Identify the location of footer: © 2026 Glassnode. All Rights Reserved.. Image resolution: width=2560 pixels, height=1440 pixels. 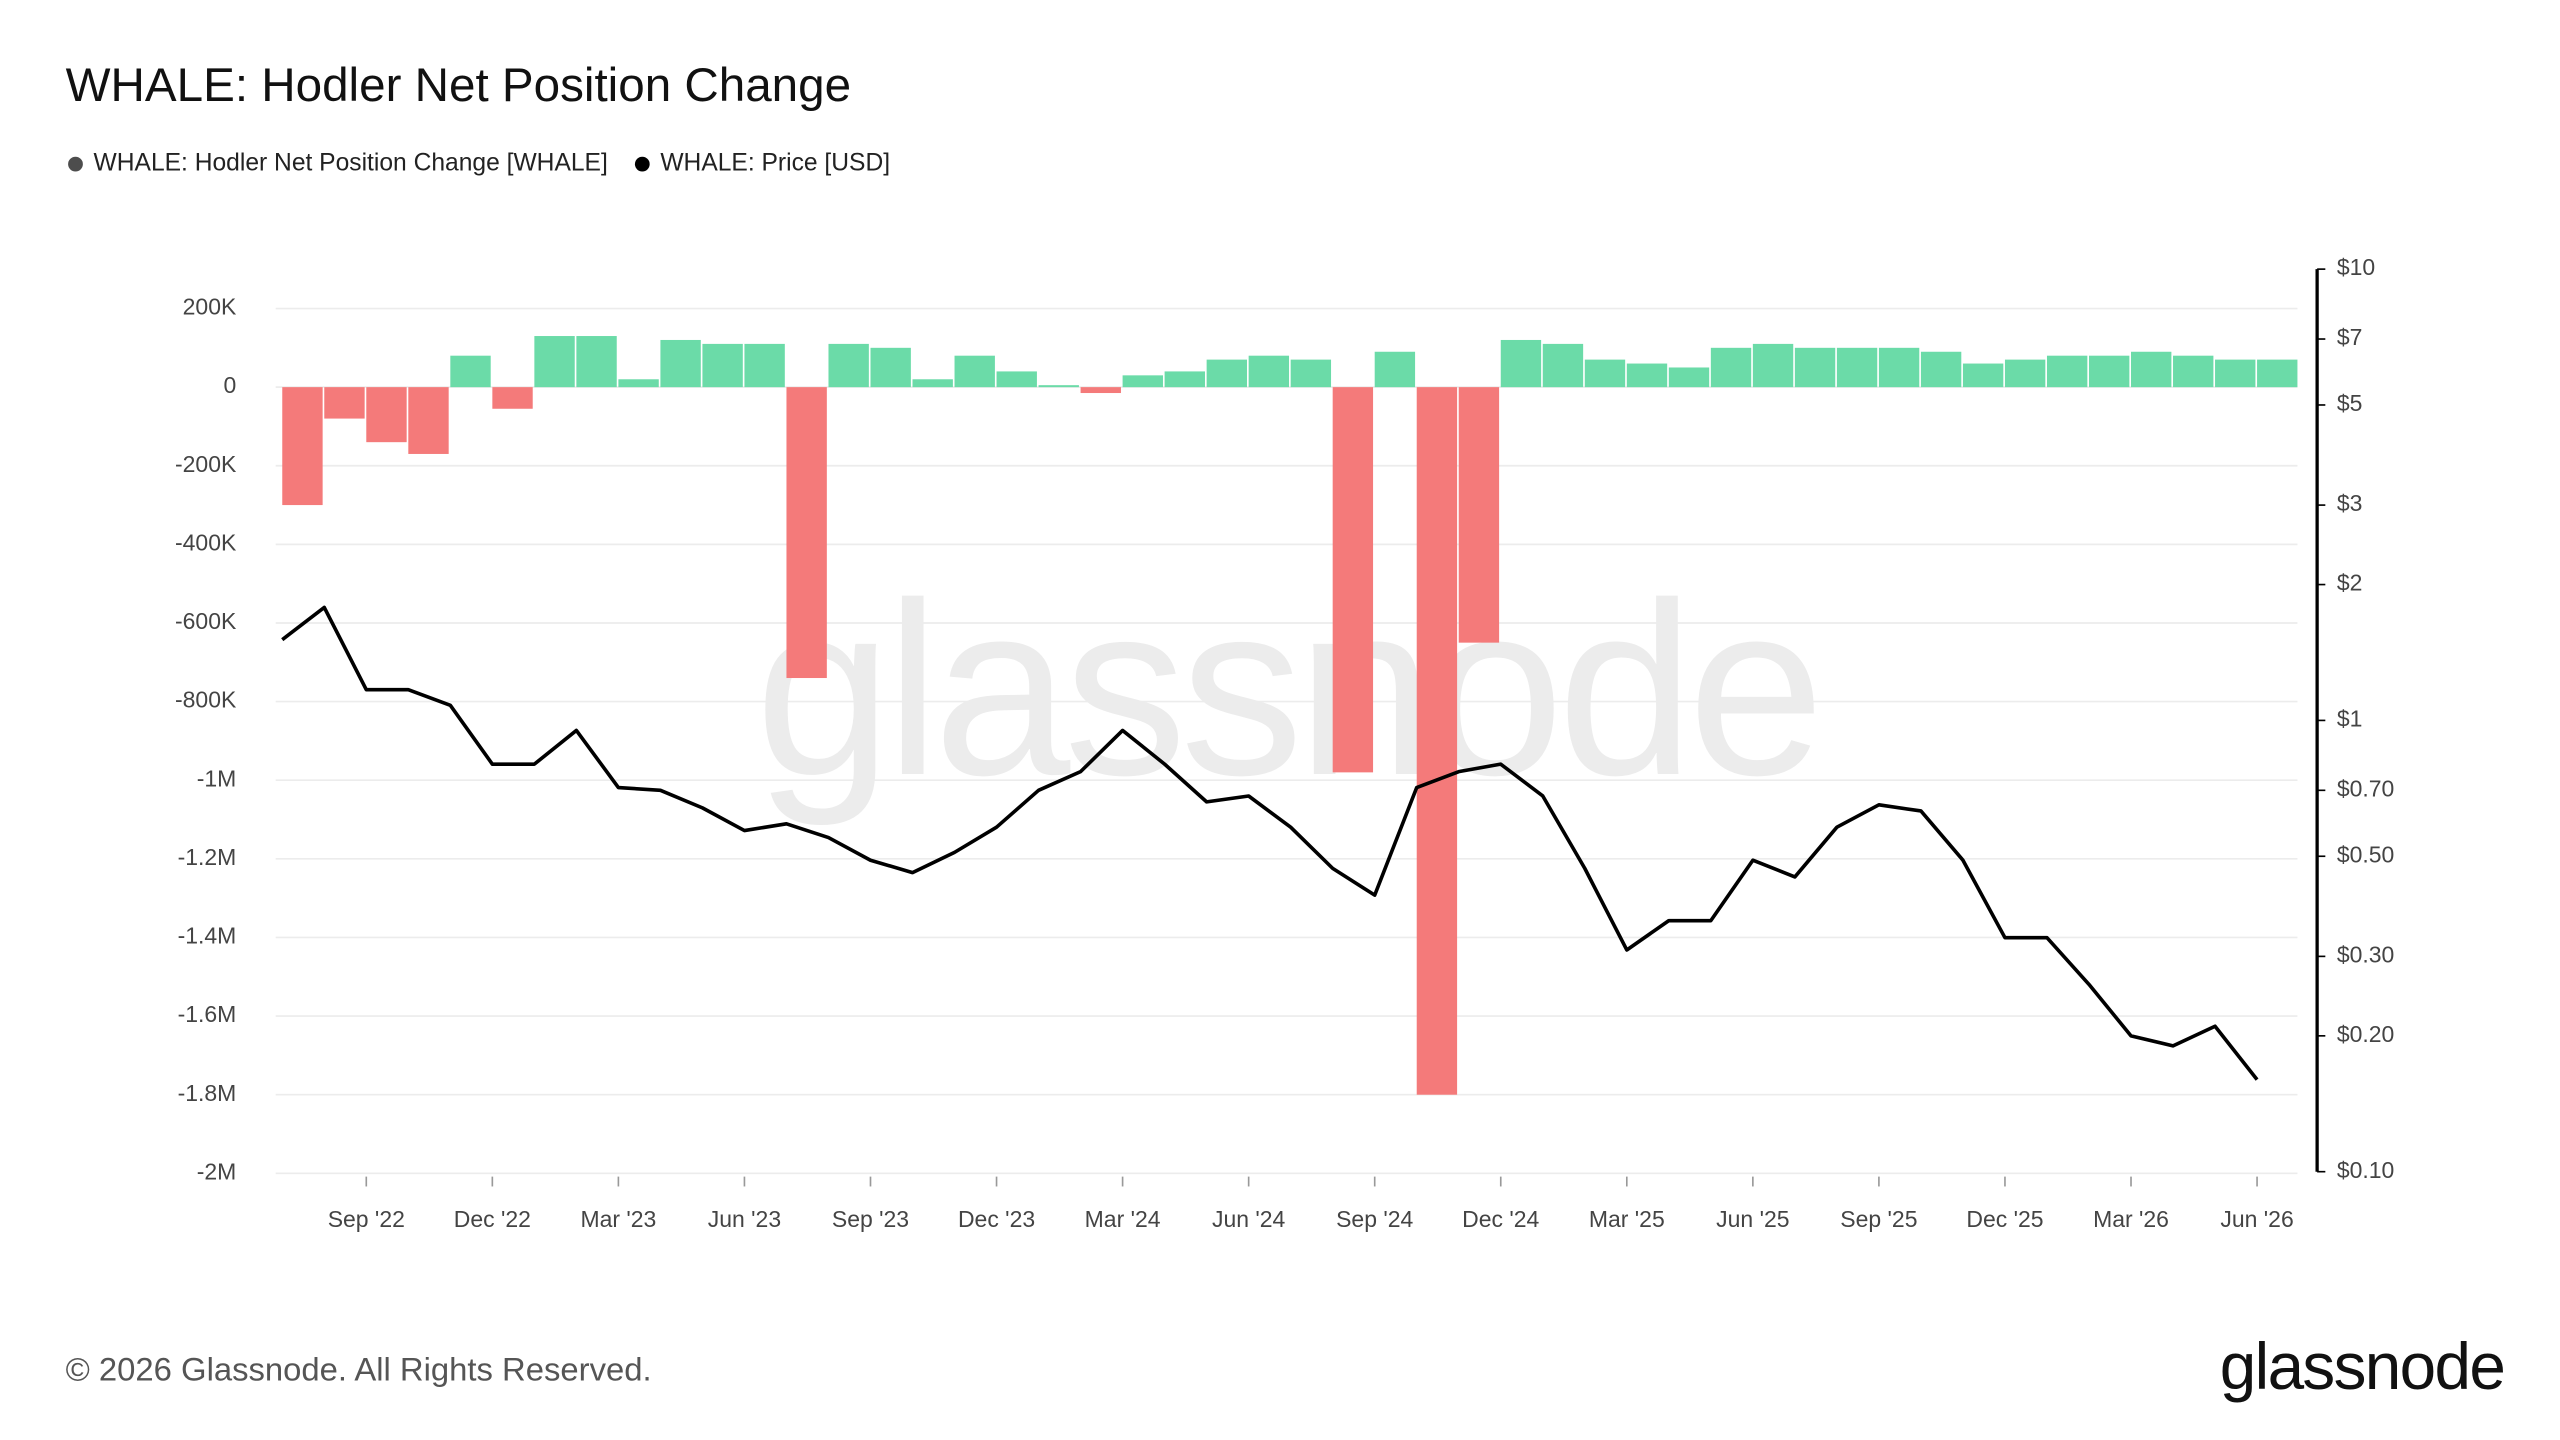
(359, 1369).